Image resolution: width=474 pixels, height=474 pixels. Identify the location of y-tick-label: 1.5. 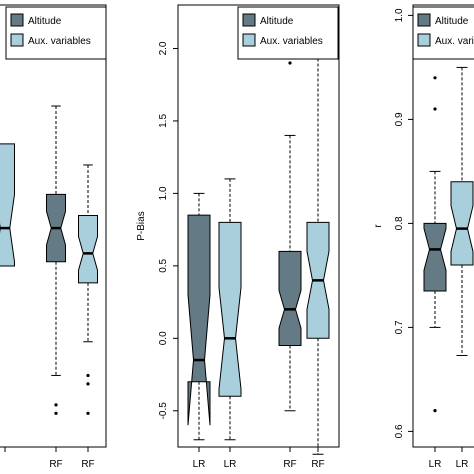
(163, 121).